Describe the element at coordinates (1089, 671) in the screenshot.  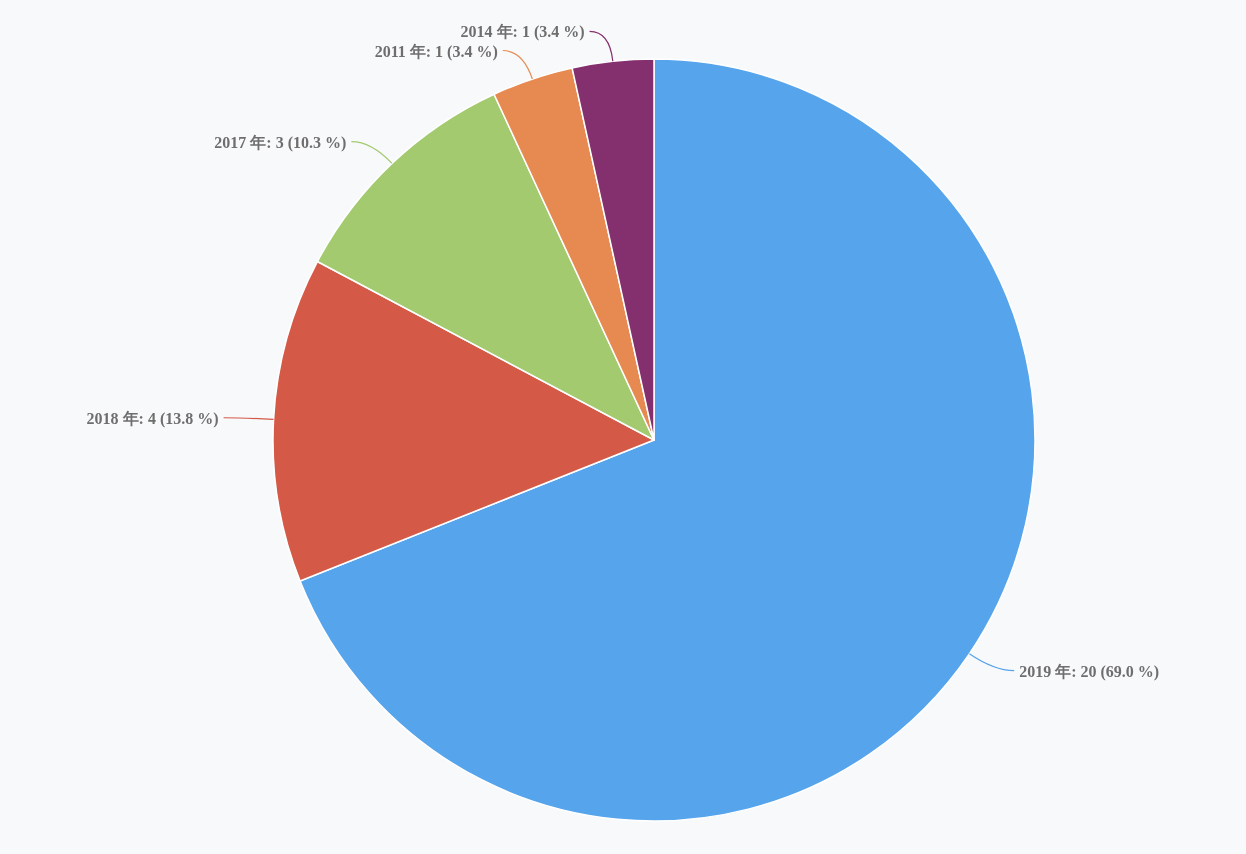
I see `slice-label: 2019 年: 20 (69.0 %)` at that location.